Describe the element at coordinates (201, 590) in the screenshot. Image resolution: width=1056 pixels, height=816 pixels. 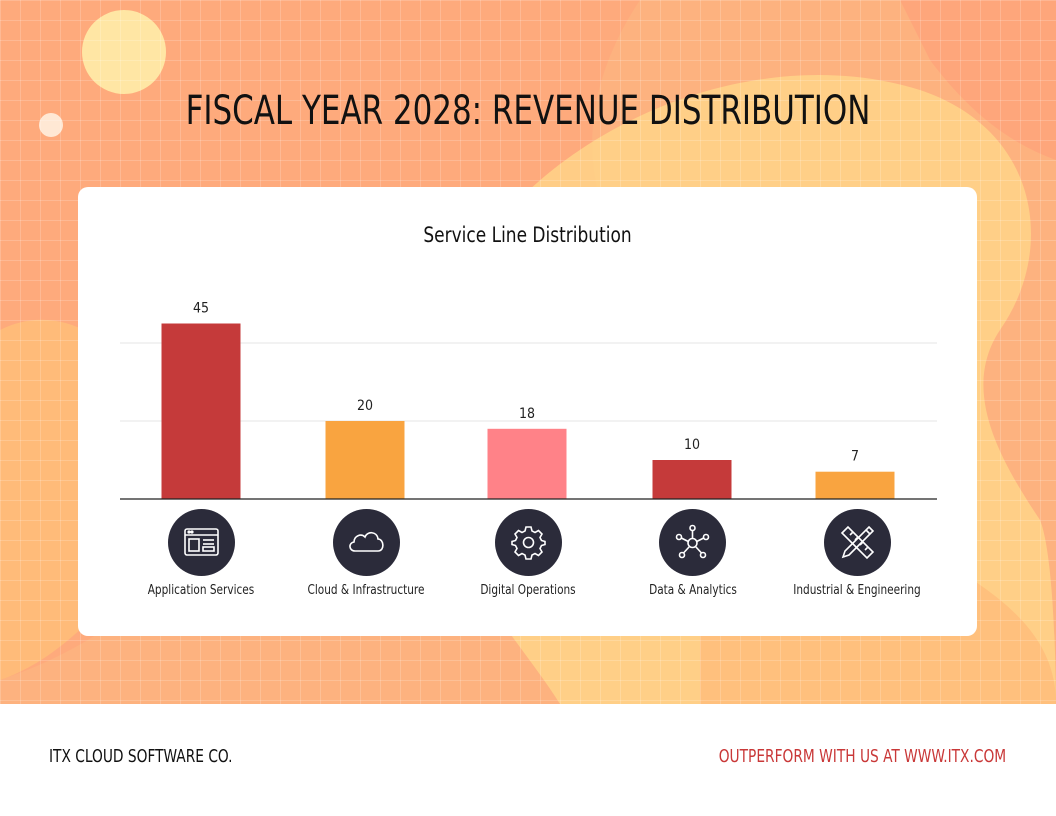
I see `category-label-application-services: Application Services` at that location.